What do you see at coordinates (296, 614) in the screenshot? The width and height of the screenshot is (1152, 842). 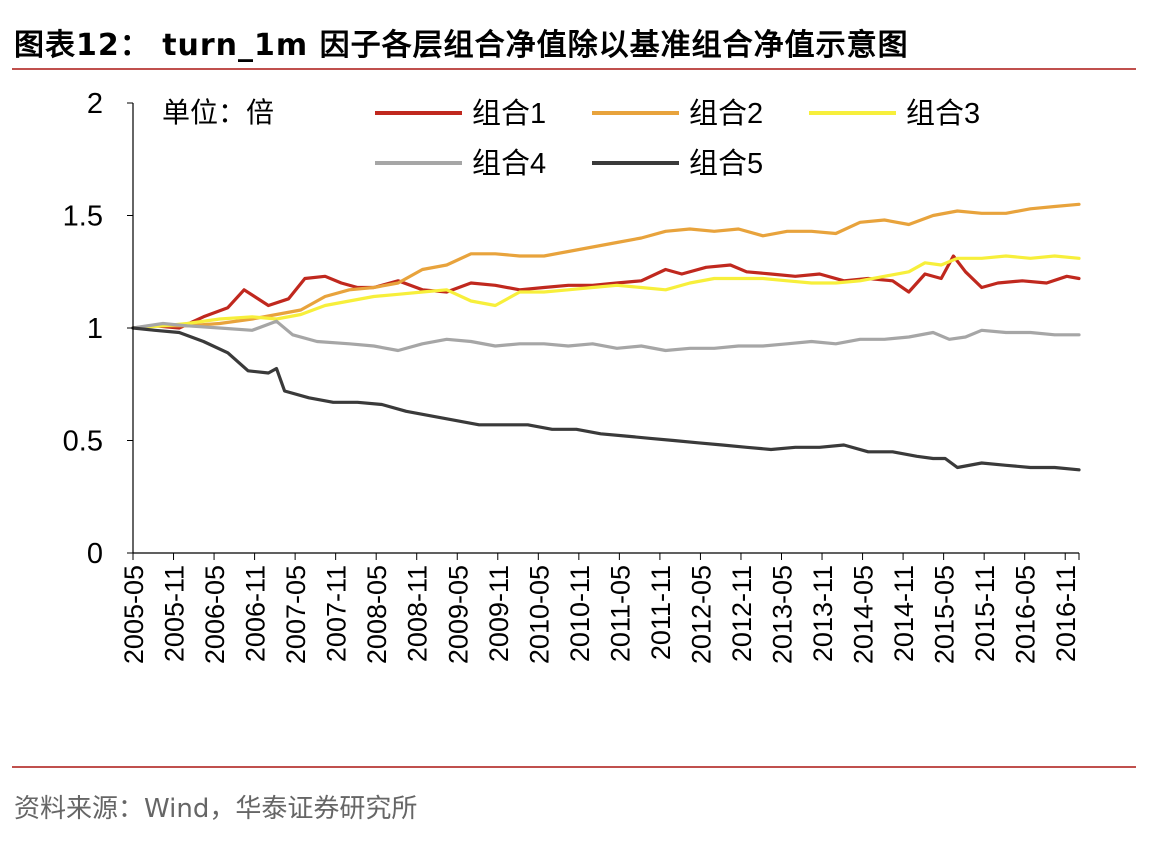 I see `x-tick-label: 2007-05` at bounding box center [296, 614].